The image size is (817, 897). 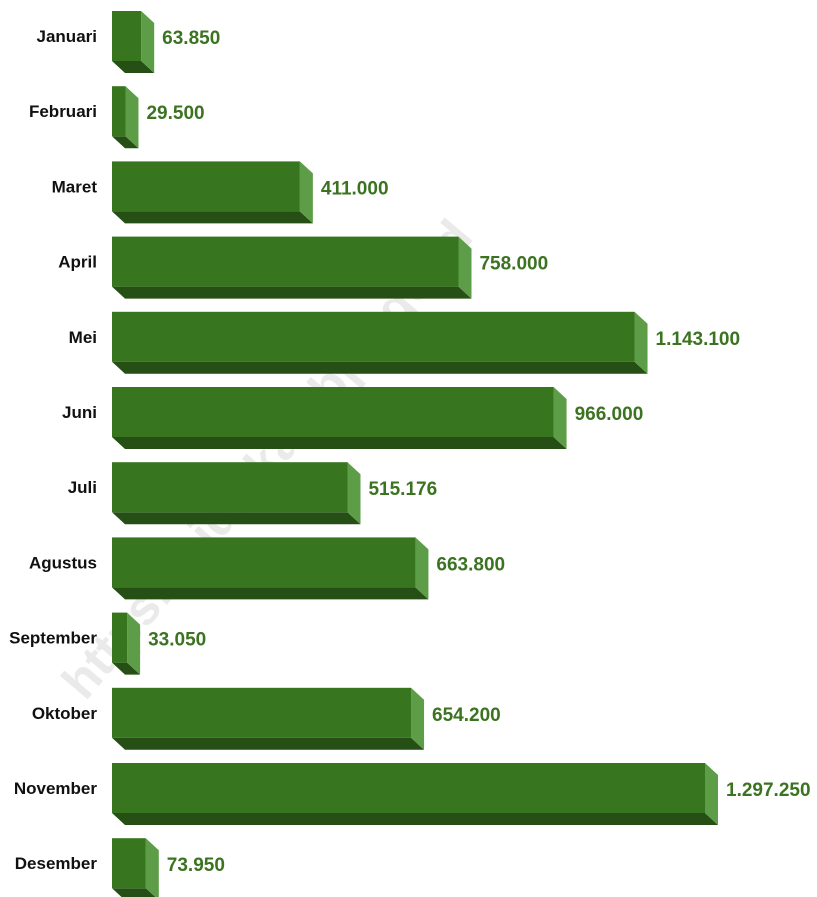 What do you see at coordinates (355, 188) in the screenshot?
I see `value-label: 411.000` at bounding box center [355, 188].